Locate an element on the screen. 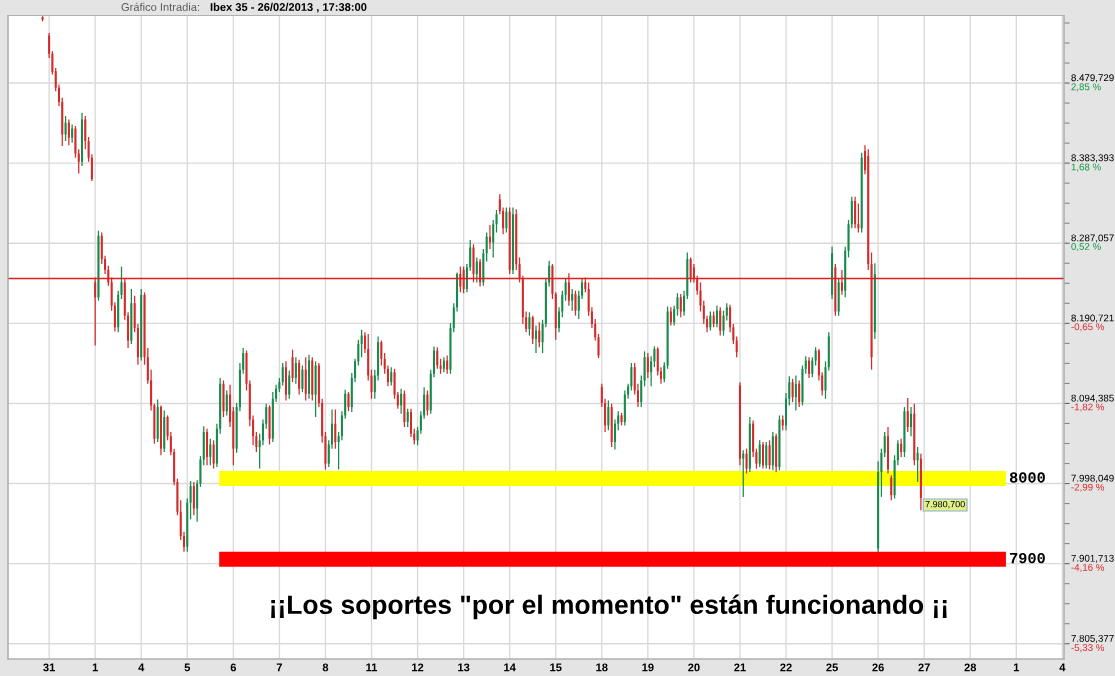 Image resolution: width=1115 pixels, height=676 pixels. x-tick-label: 12 is located at coordinates (418, 667).